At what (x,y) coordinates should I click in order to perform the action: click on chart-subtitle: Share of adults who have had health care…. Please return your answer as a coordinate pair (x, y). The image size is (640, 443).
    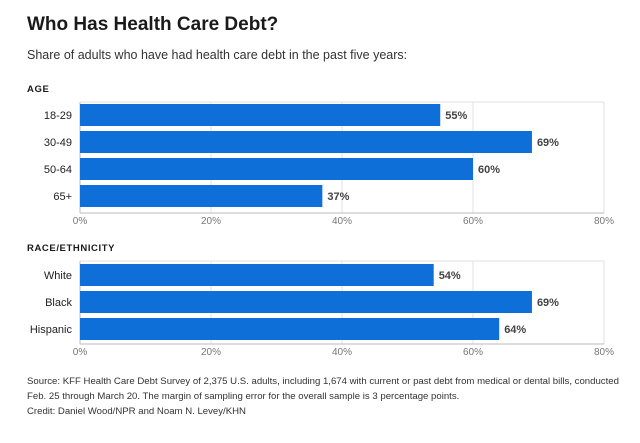
    Looking at the image, I should click on (217, 55).